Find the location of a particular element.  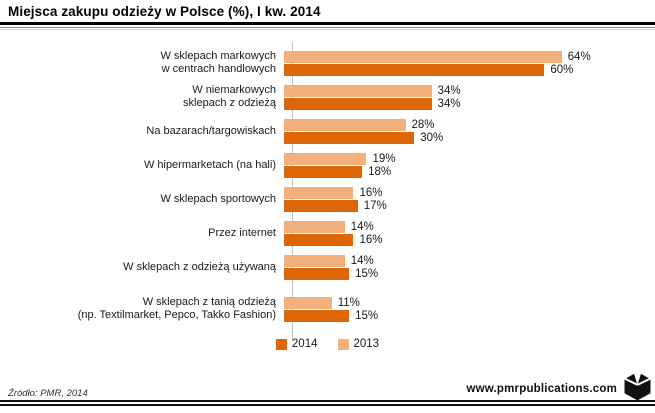

bar-pair: 34% 34% is located at coordinates (469, 97).